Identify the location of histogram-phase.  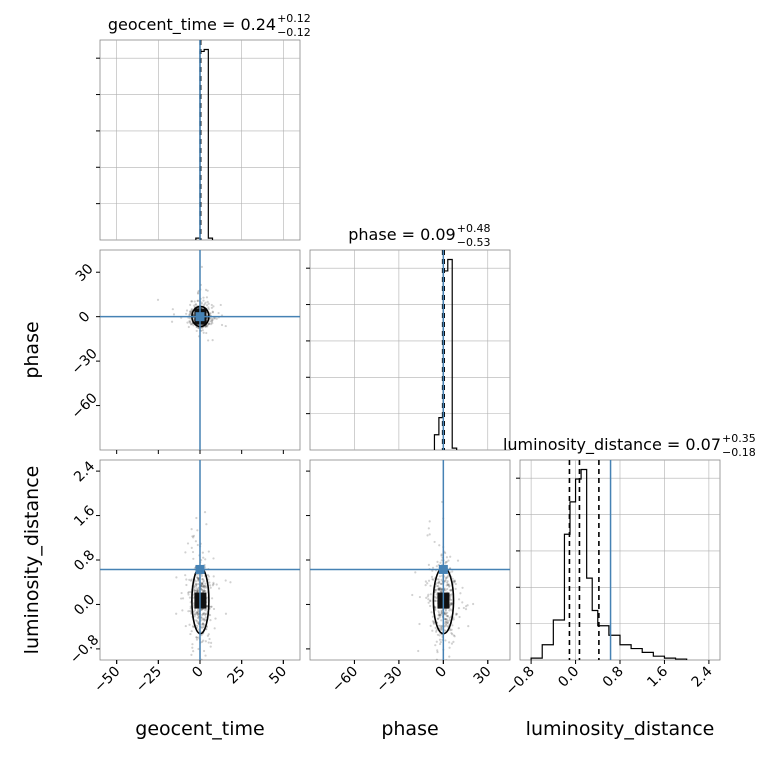
(445, 354).